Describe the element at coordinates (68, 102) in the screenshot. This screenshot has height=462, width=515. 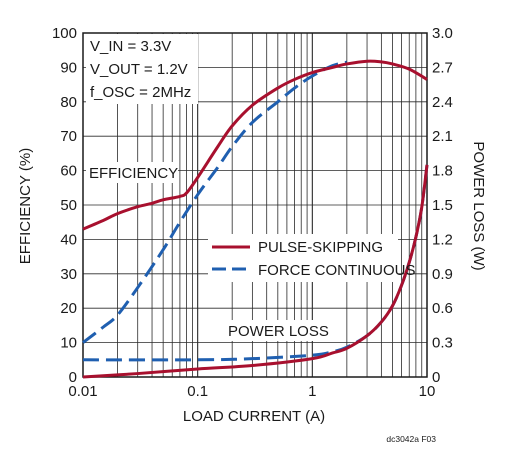
I see `y-left-tick-label: 80` at that location.